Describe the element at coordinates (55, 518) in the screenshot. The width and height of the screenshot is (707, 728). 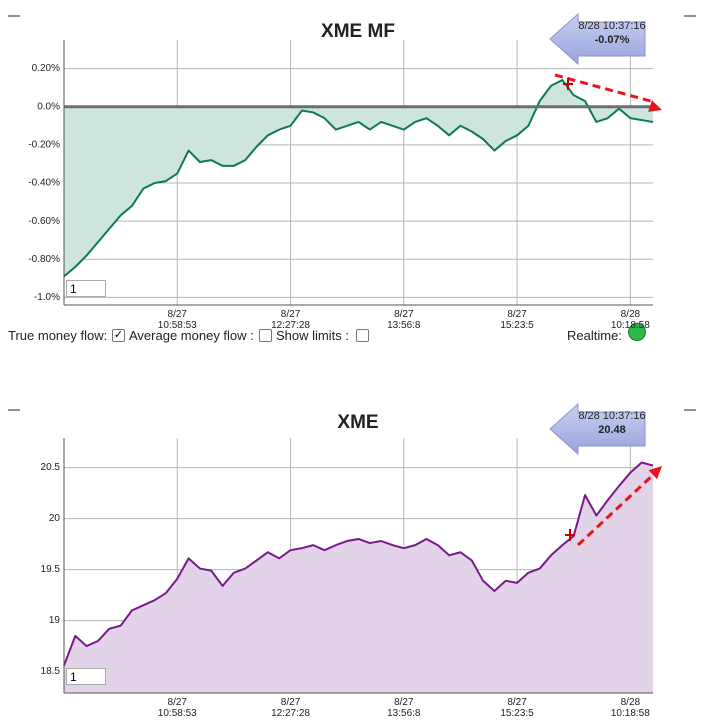
I see `y-tick-label: 20` at that location.